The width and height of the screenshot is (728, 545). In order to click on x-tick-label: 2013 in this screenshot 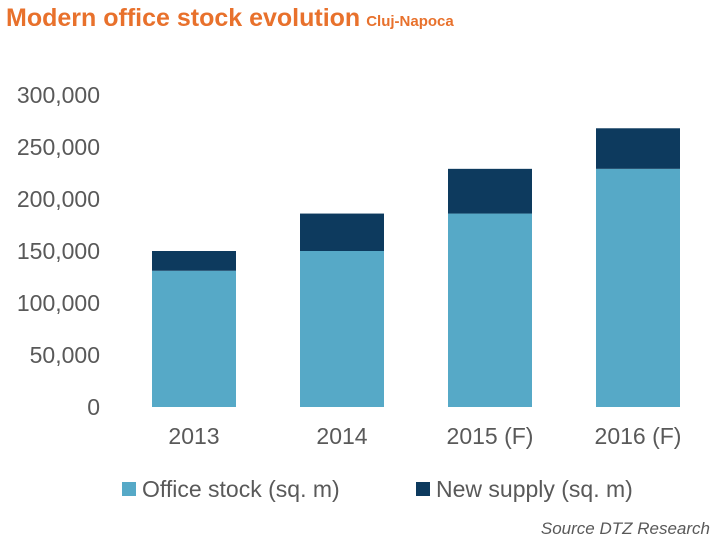, I will do `click(193, 436)`.